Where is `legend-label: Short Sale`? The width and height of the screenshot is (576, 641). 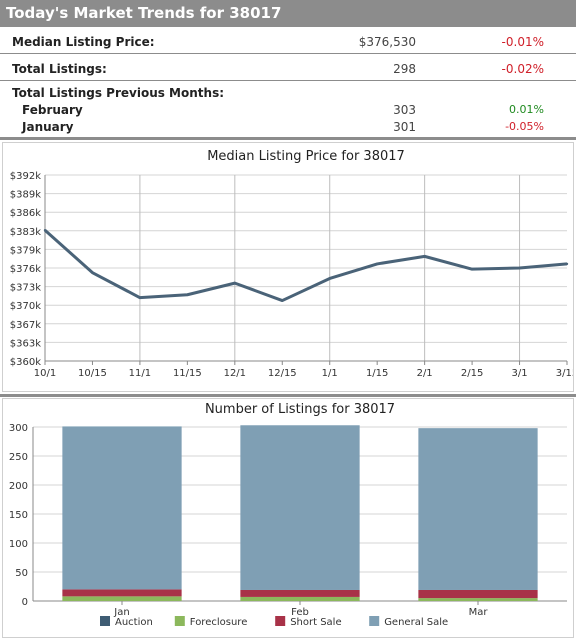 legend-label: Short Sale is located at coordinates (315, 622).